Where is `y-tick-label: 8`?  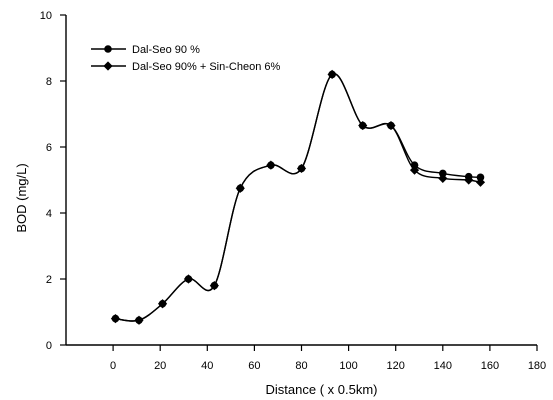
y-tick-label: 8 is located at coordinates (49, 82).